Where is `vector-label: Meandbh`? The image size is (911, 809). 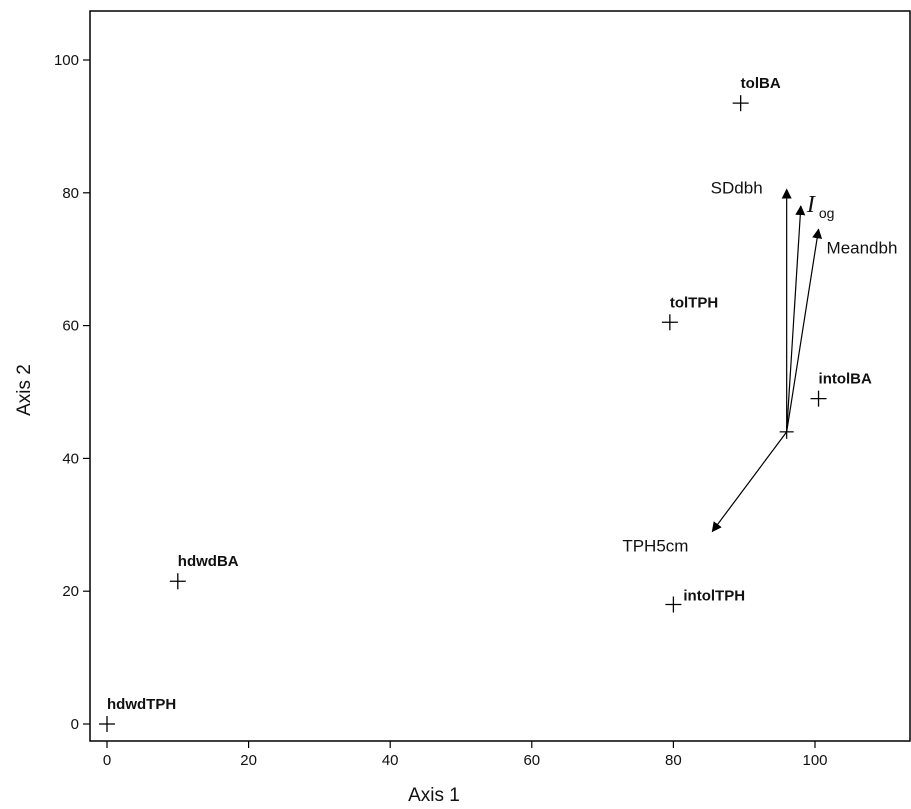 vector-label: Meandbh is located at coordinates (862, 247).